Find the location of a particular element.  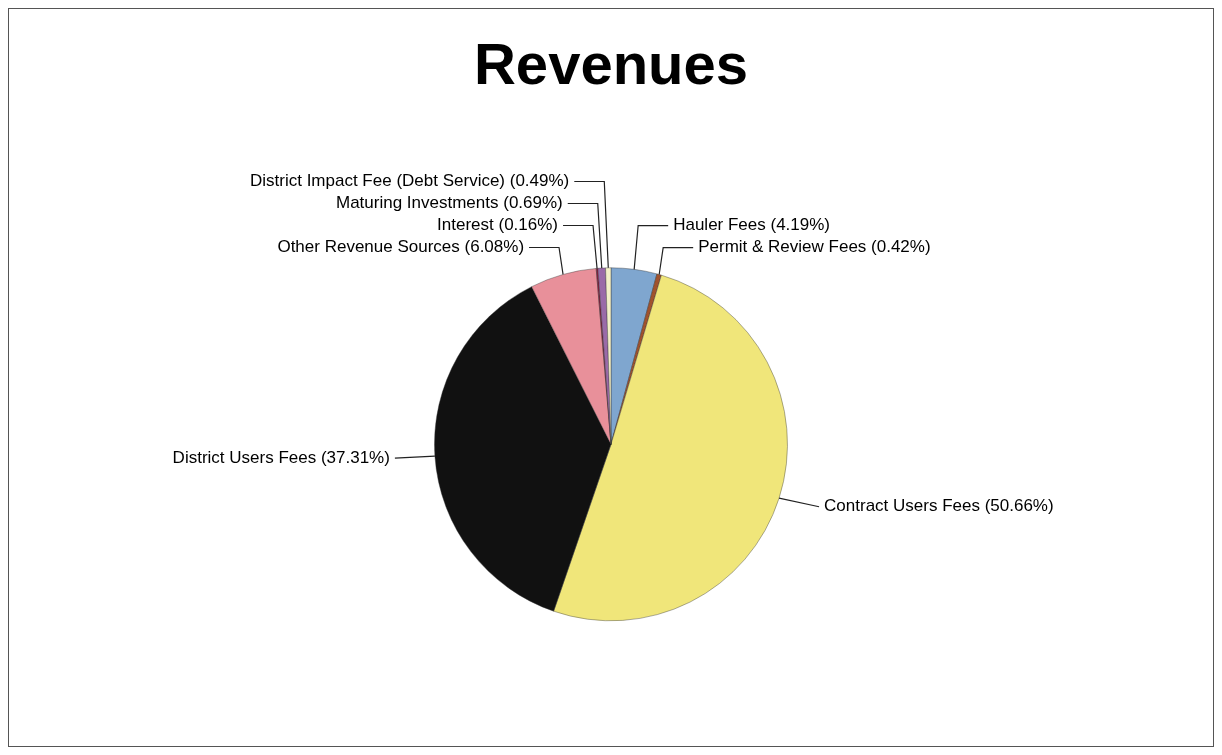

slice-label: Maturing Investments (0.69%) is located at coordinates (449, 203).